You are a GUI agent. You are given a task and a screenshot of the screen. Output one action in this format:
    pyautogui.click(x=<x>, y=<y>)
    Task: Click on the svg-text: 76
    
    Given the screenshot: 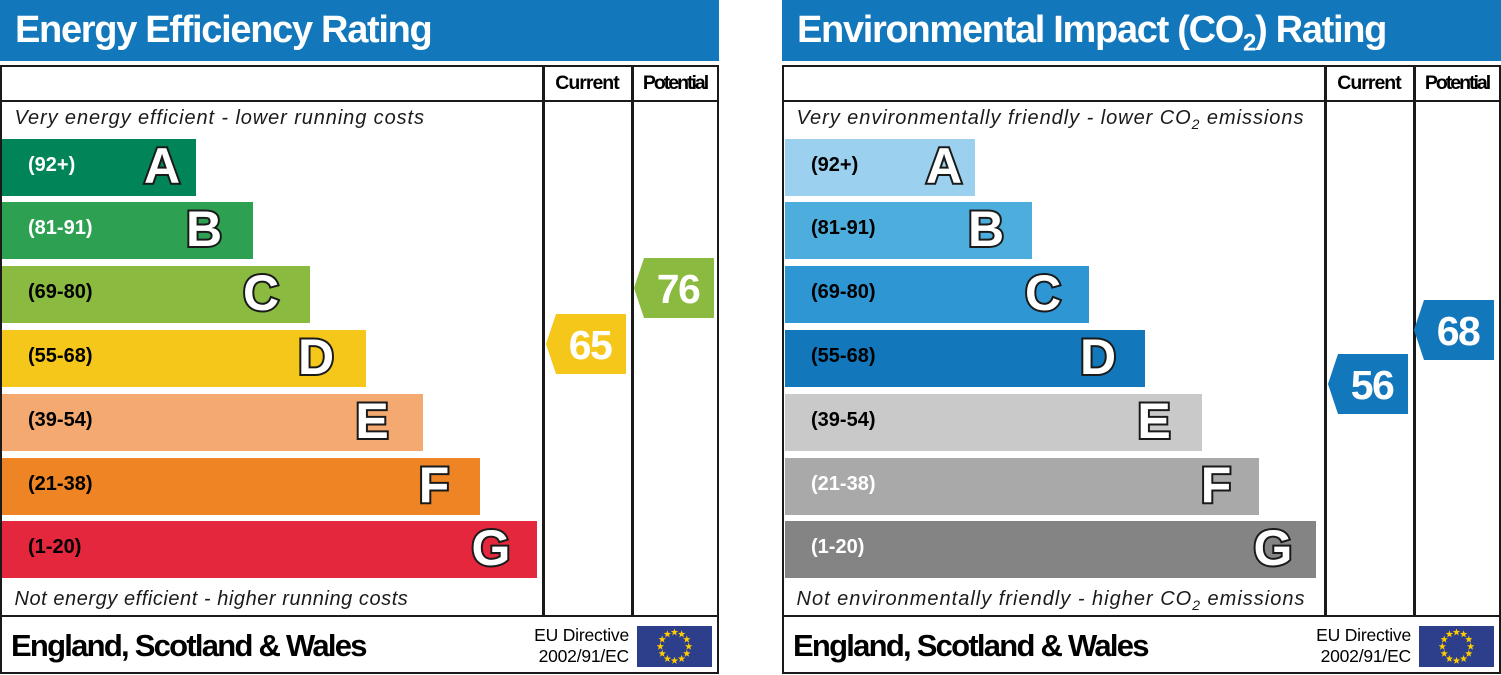 What is the action you would take?
    pyautogui.click(x=678, y=289)
    